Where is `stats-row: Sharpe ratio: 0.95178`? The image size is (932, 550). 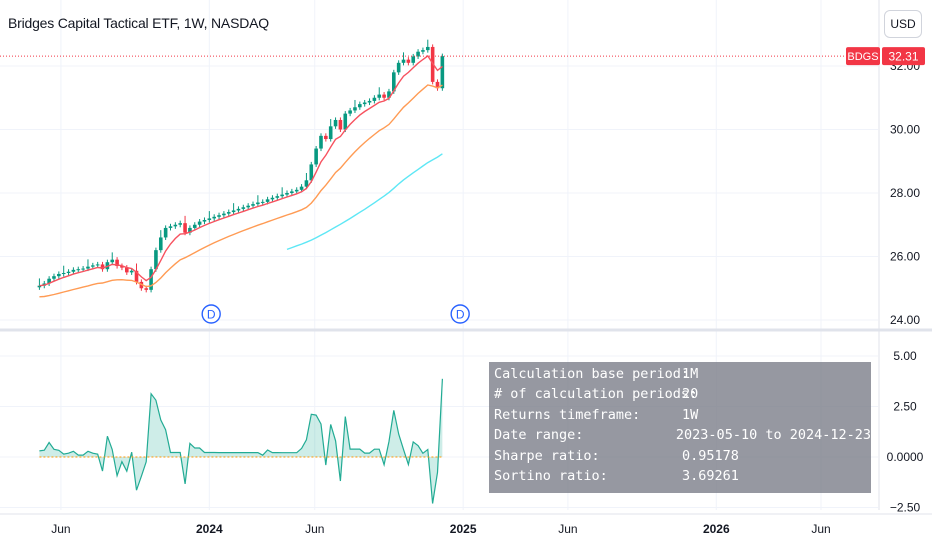
stats-row: Sharpe ratio: 0.95178 is located at coordinates (682, 456).